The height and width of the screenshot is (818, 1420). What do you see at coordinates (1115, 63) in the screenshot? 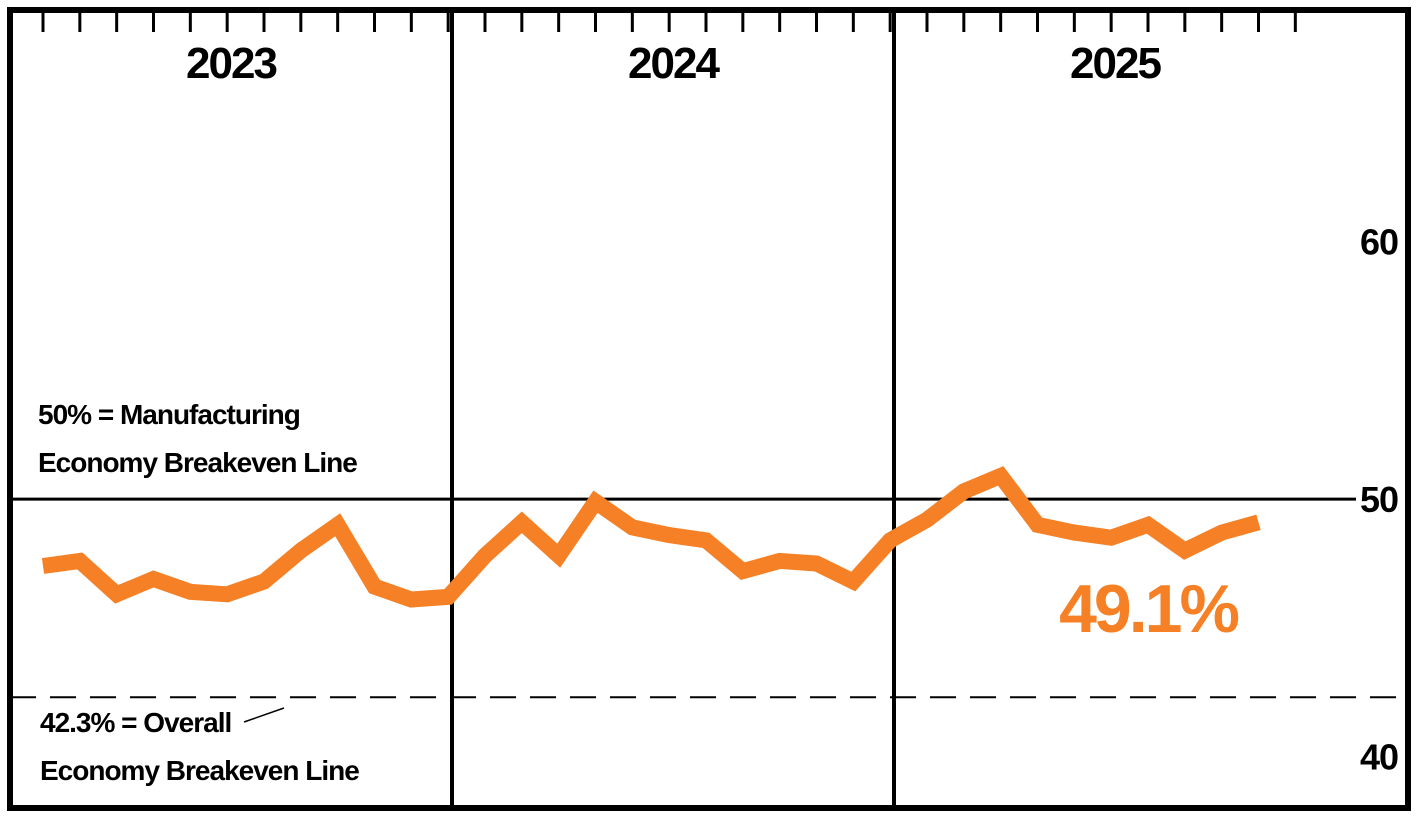
I see `year-label-2025: 2025` at bounding box center [1115, 63].